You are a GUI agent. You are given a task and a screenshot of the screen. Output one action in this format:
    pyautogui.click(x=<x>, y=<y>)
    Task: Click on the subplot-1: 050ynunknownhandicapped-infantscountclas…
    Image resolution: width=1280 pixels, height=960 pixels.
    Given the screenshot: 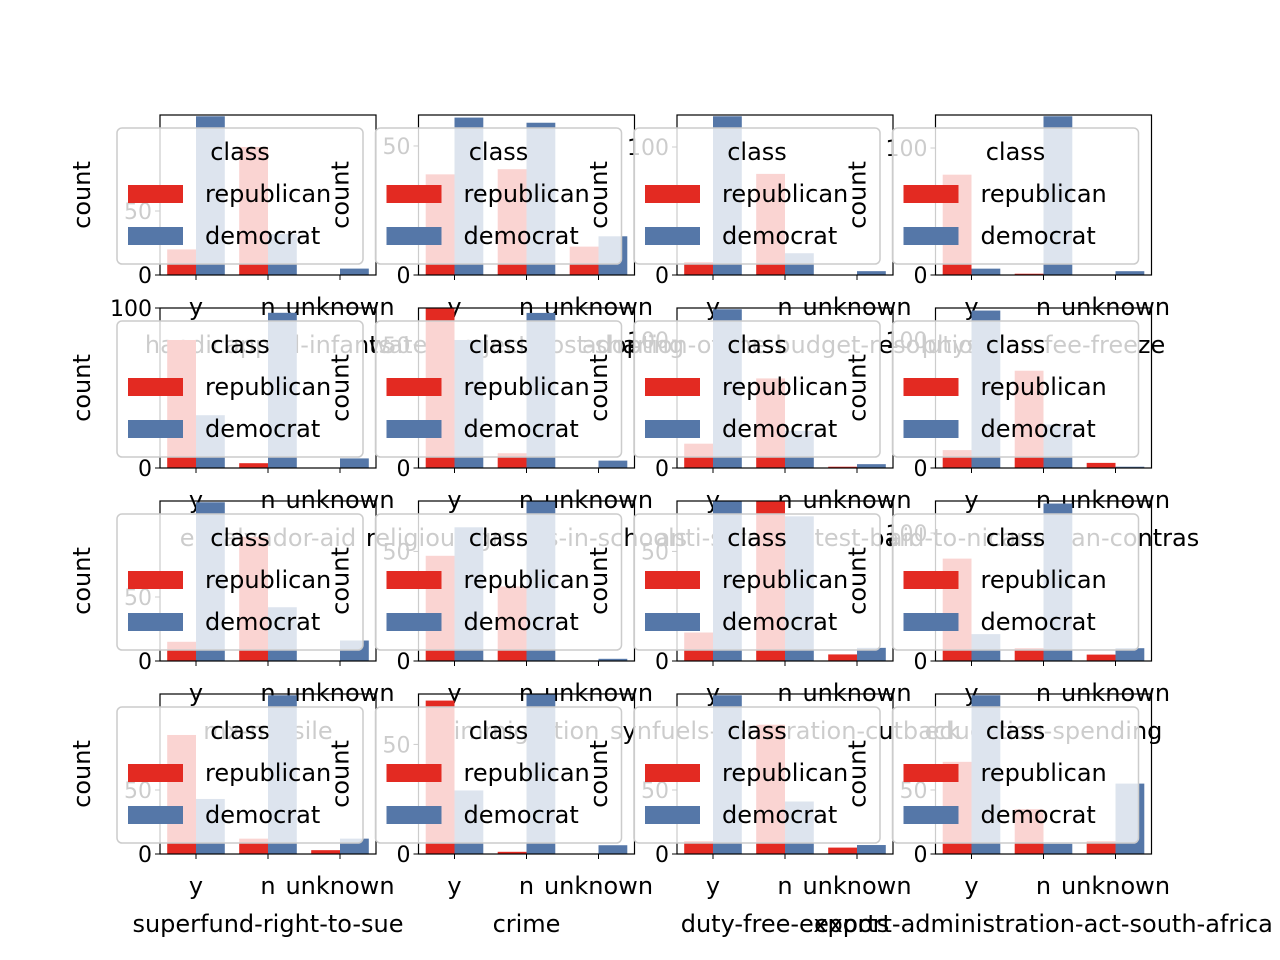 What is the action you would take?
    pyautogui.click(x=231, y=236)
    